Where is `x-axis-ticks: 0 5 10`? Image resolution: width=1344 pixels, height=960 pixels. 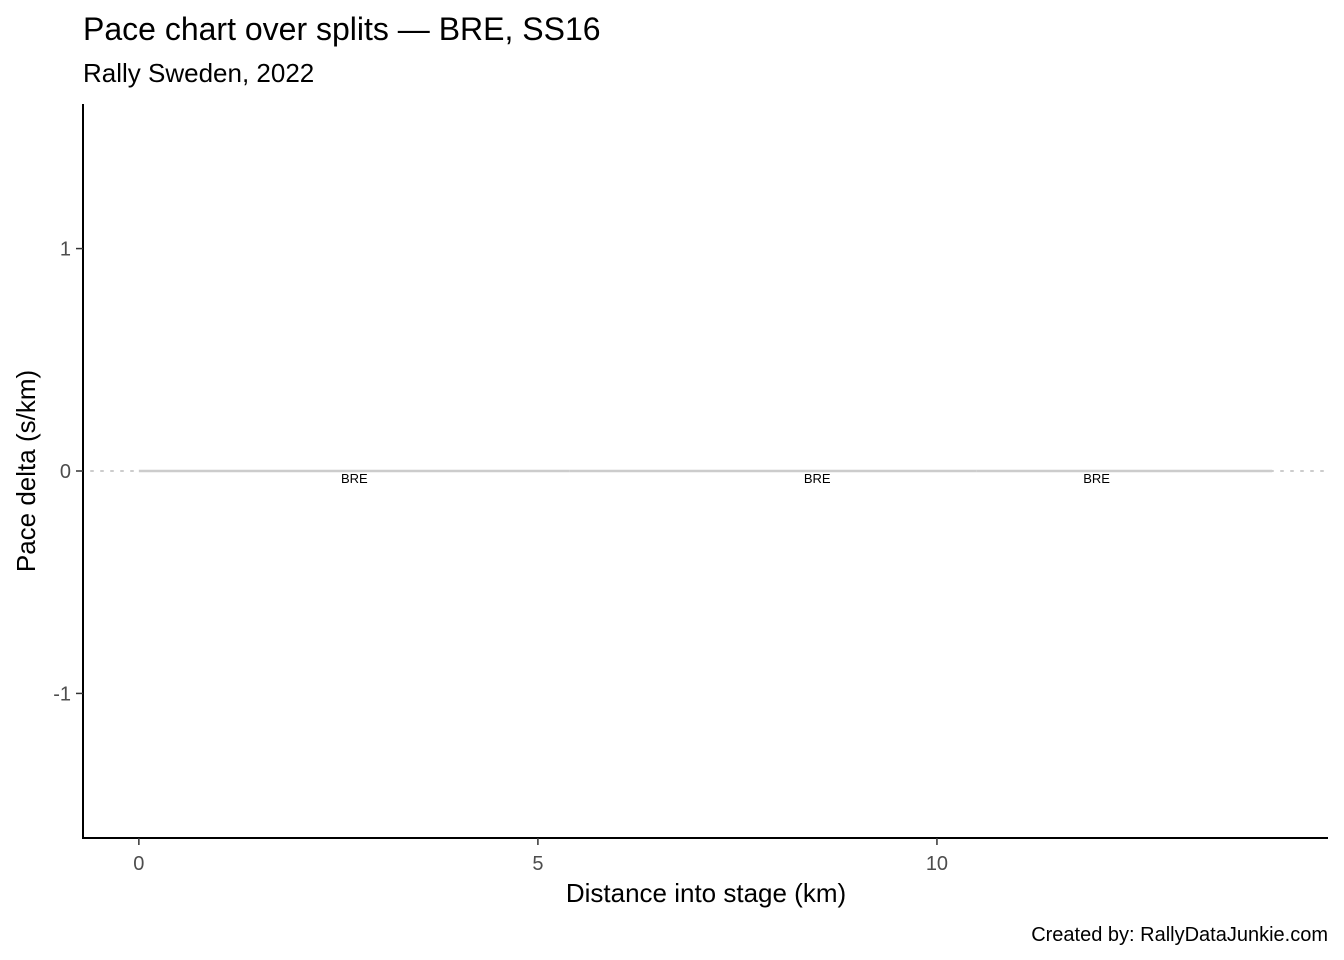 x-axis-ticks: 0 5 10 is located at coordinates (540, 856).